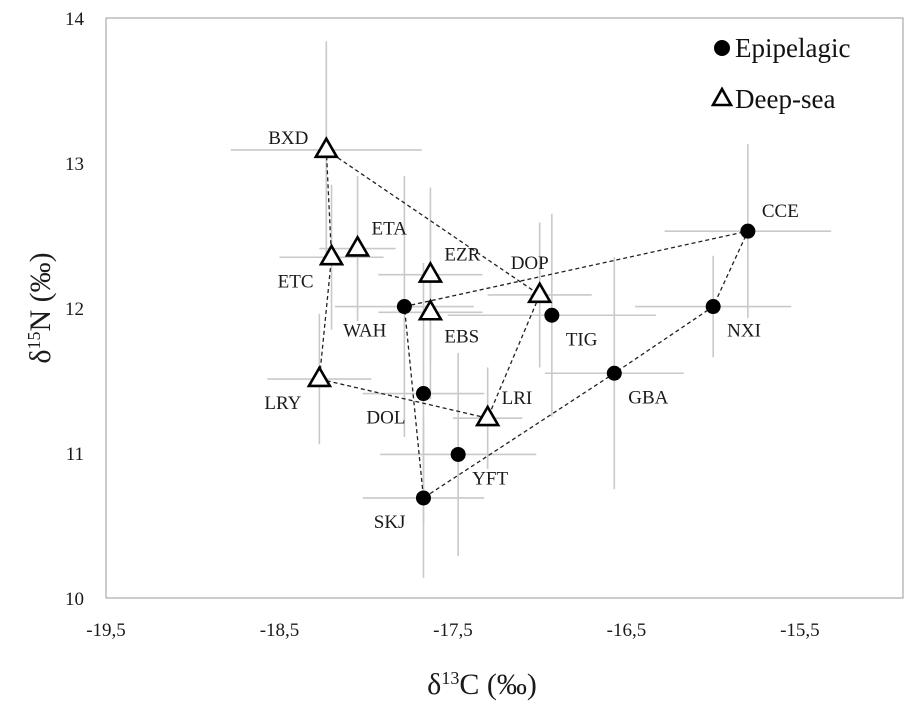  I want to click on hull-epipelagic, so click(576, 365).